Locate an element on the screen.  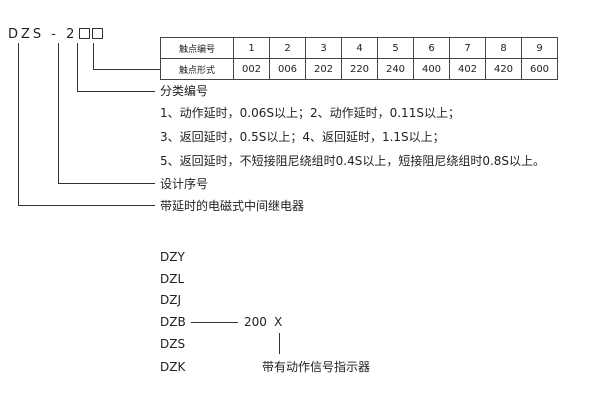
indicator-label: 带有动作信号指示器 is located at coordinates (316, 367).